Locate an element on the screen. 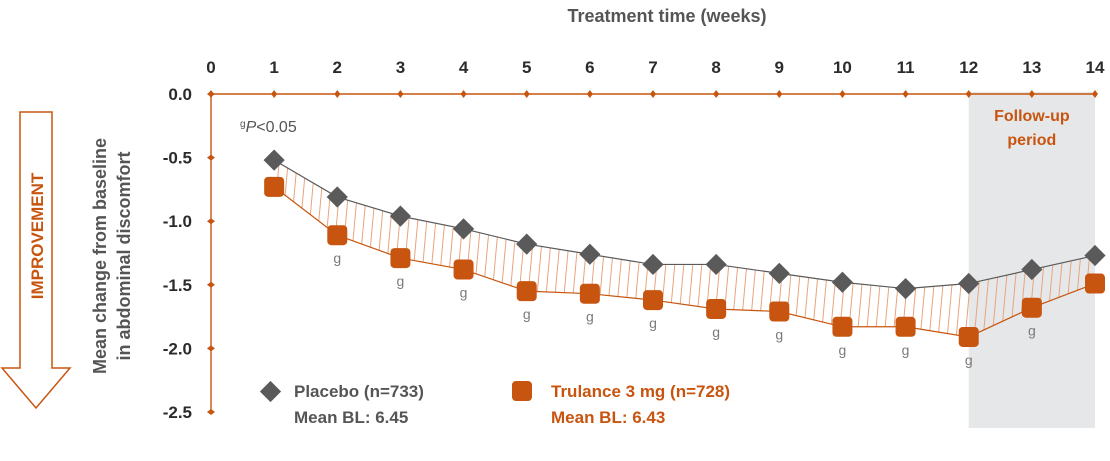  x-tick-label: 13 is located at coordinates (1031, 67).